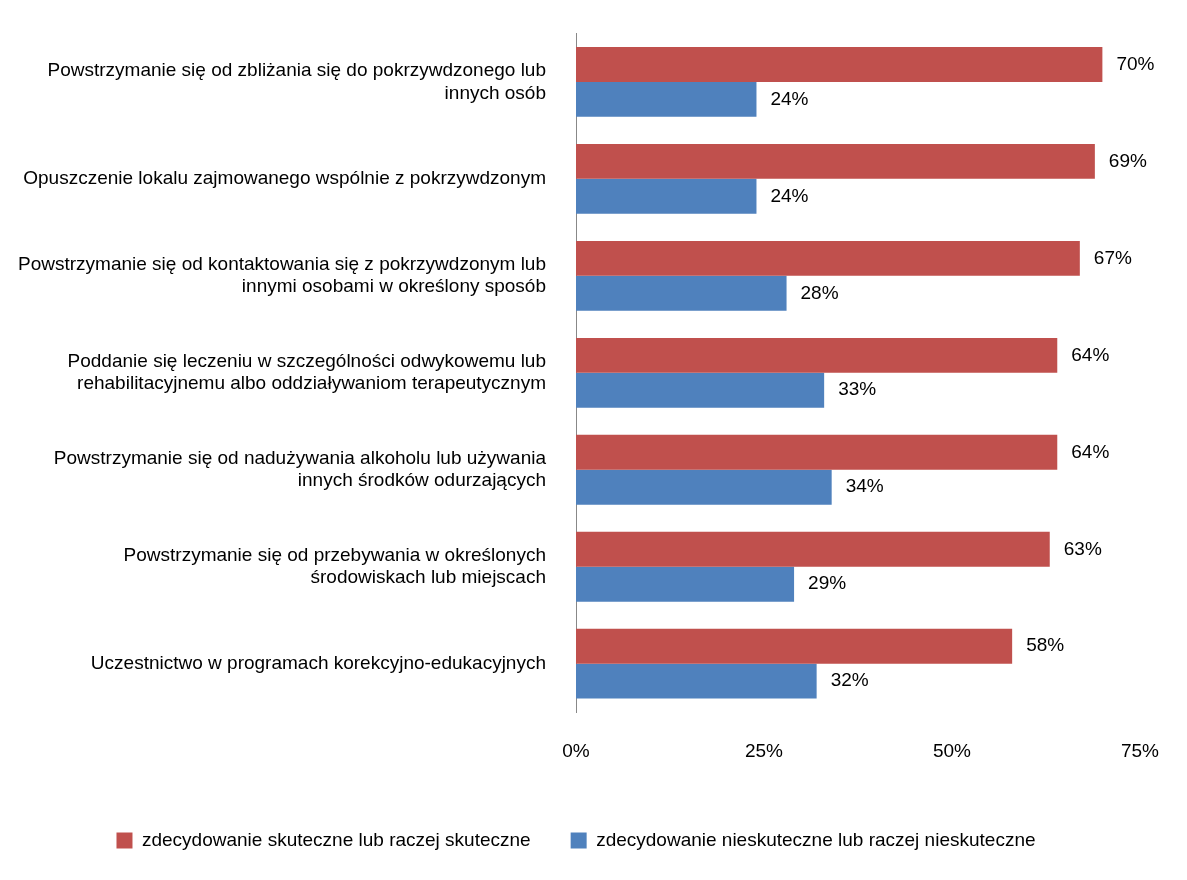 This screenshot has height=880, width=1187. I want to click on data-label: 33%, so click(857, 389).